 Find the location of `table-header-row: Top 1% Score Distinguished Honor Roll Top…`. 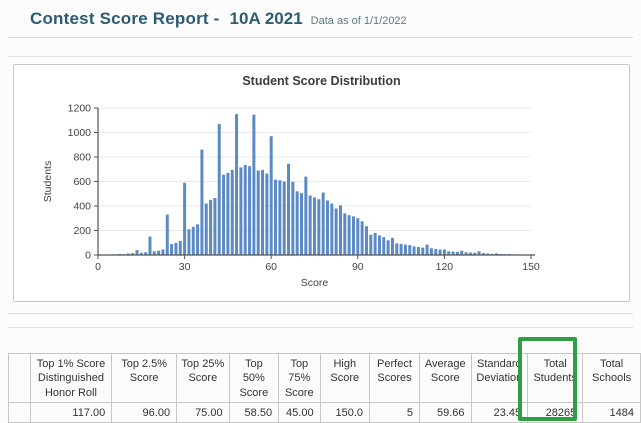

table-header-row: Top 1% Score Distinguished Honor Roll Top… is located at coordinates (324, 378).